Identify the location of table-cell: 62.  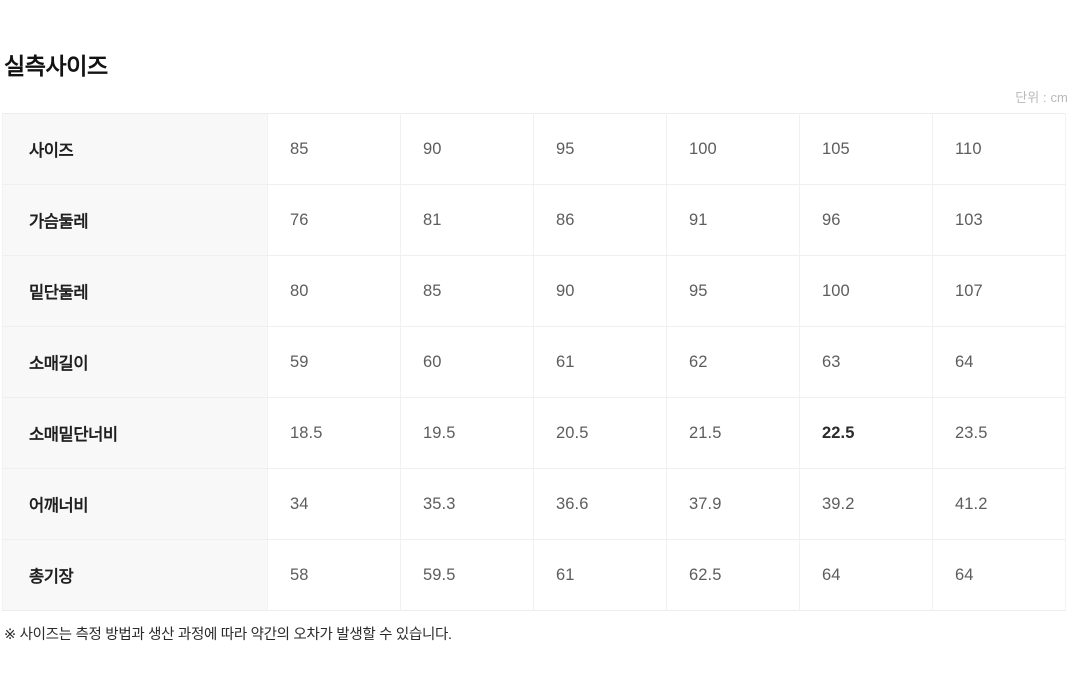
(733, 362).